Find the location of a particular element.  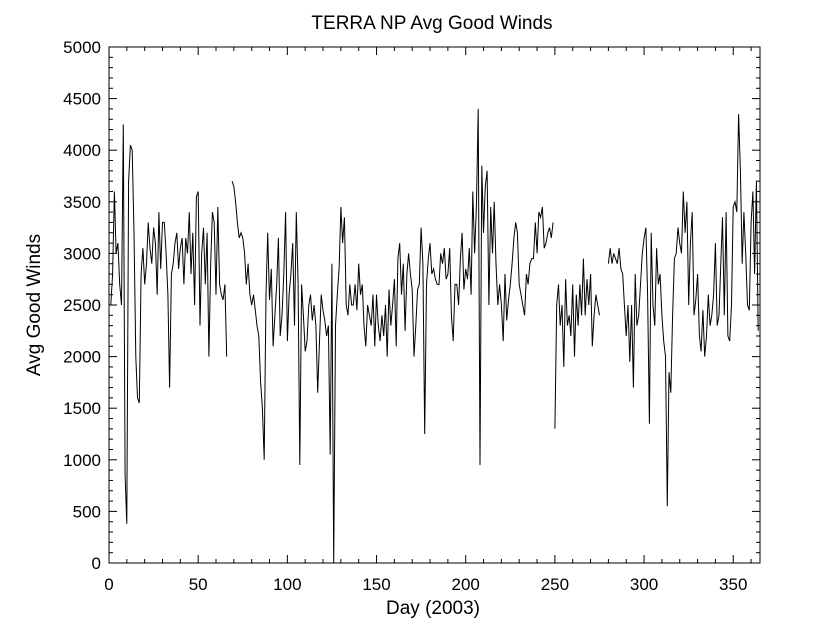

y-tick-label: 3500 is located at coordinates (82, 202).